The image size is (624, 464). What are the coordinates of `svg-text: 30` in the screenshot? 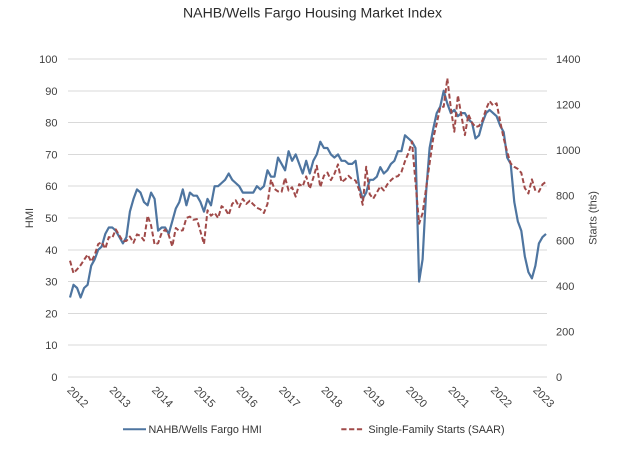 It's located at (51, 283).